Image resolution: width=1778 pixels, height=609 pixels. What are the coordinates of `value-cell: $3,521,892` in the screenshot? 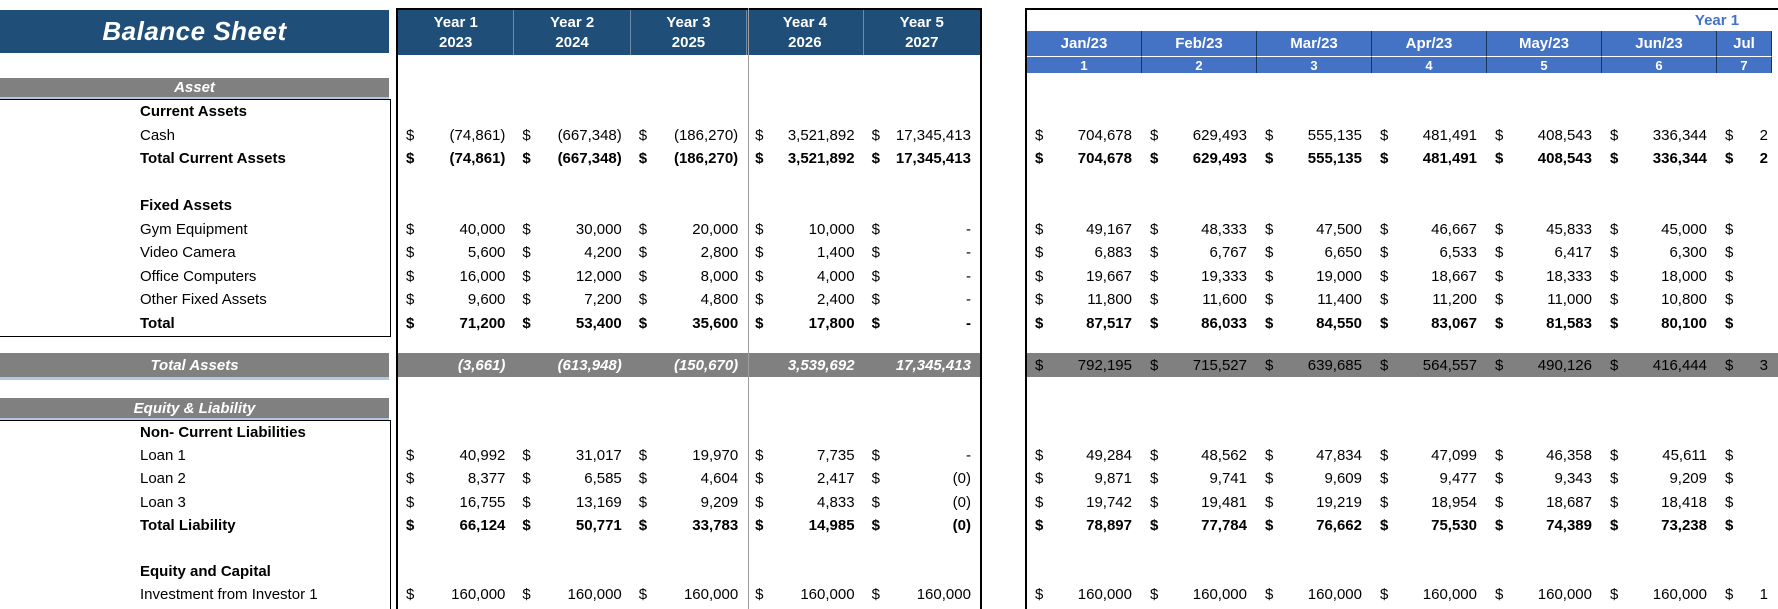 It's located at (805, 136).